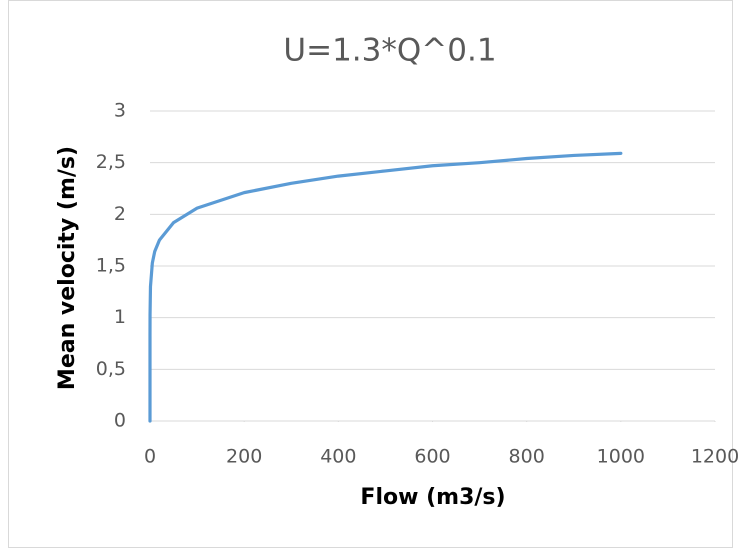 Image resolution: width=738 pixels, height=554 pixels. Describe the element at coordinates (244, 457) in the screenshot. I see `x-tick-label: 200` at that location.